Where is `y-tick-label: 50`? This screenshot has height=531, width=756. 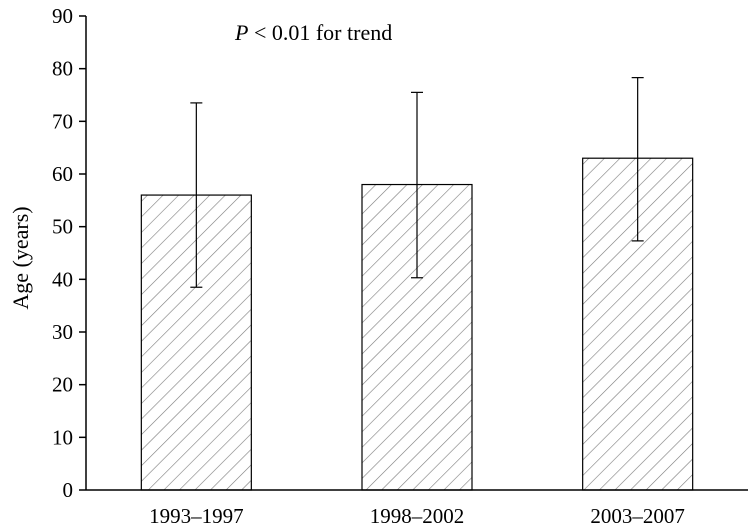
y-tick-label: 50 is located at coordinates (62, 227).